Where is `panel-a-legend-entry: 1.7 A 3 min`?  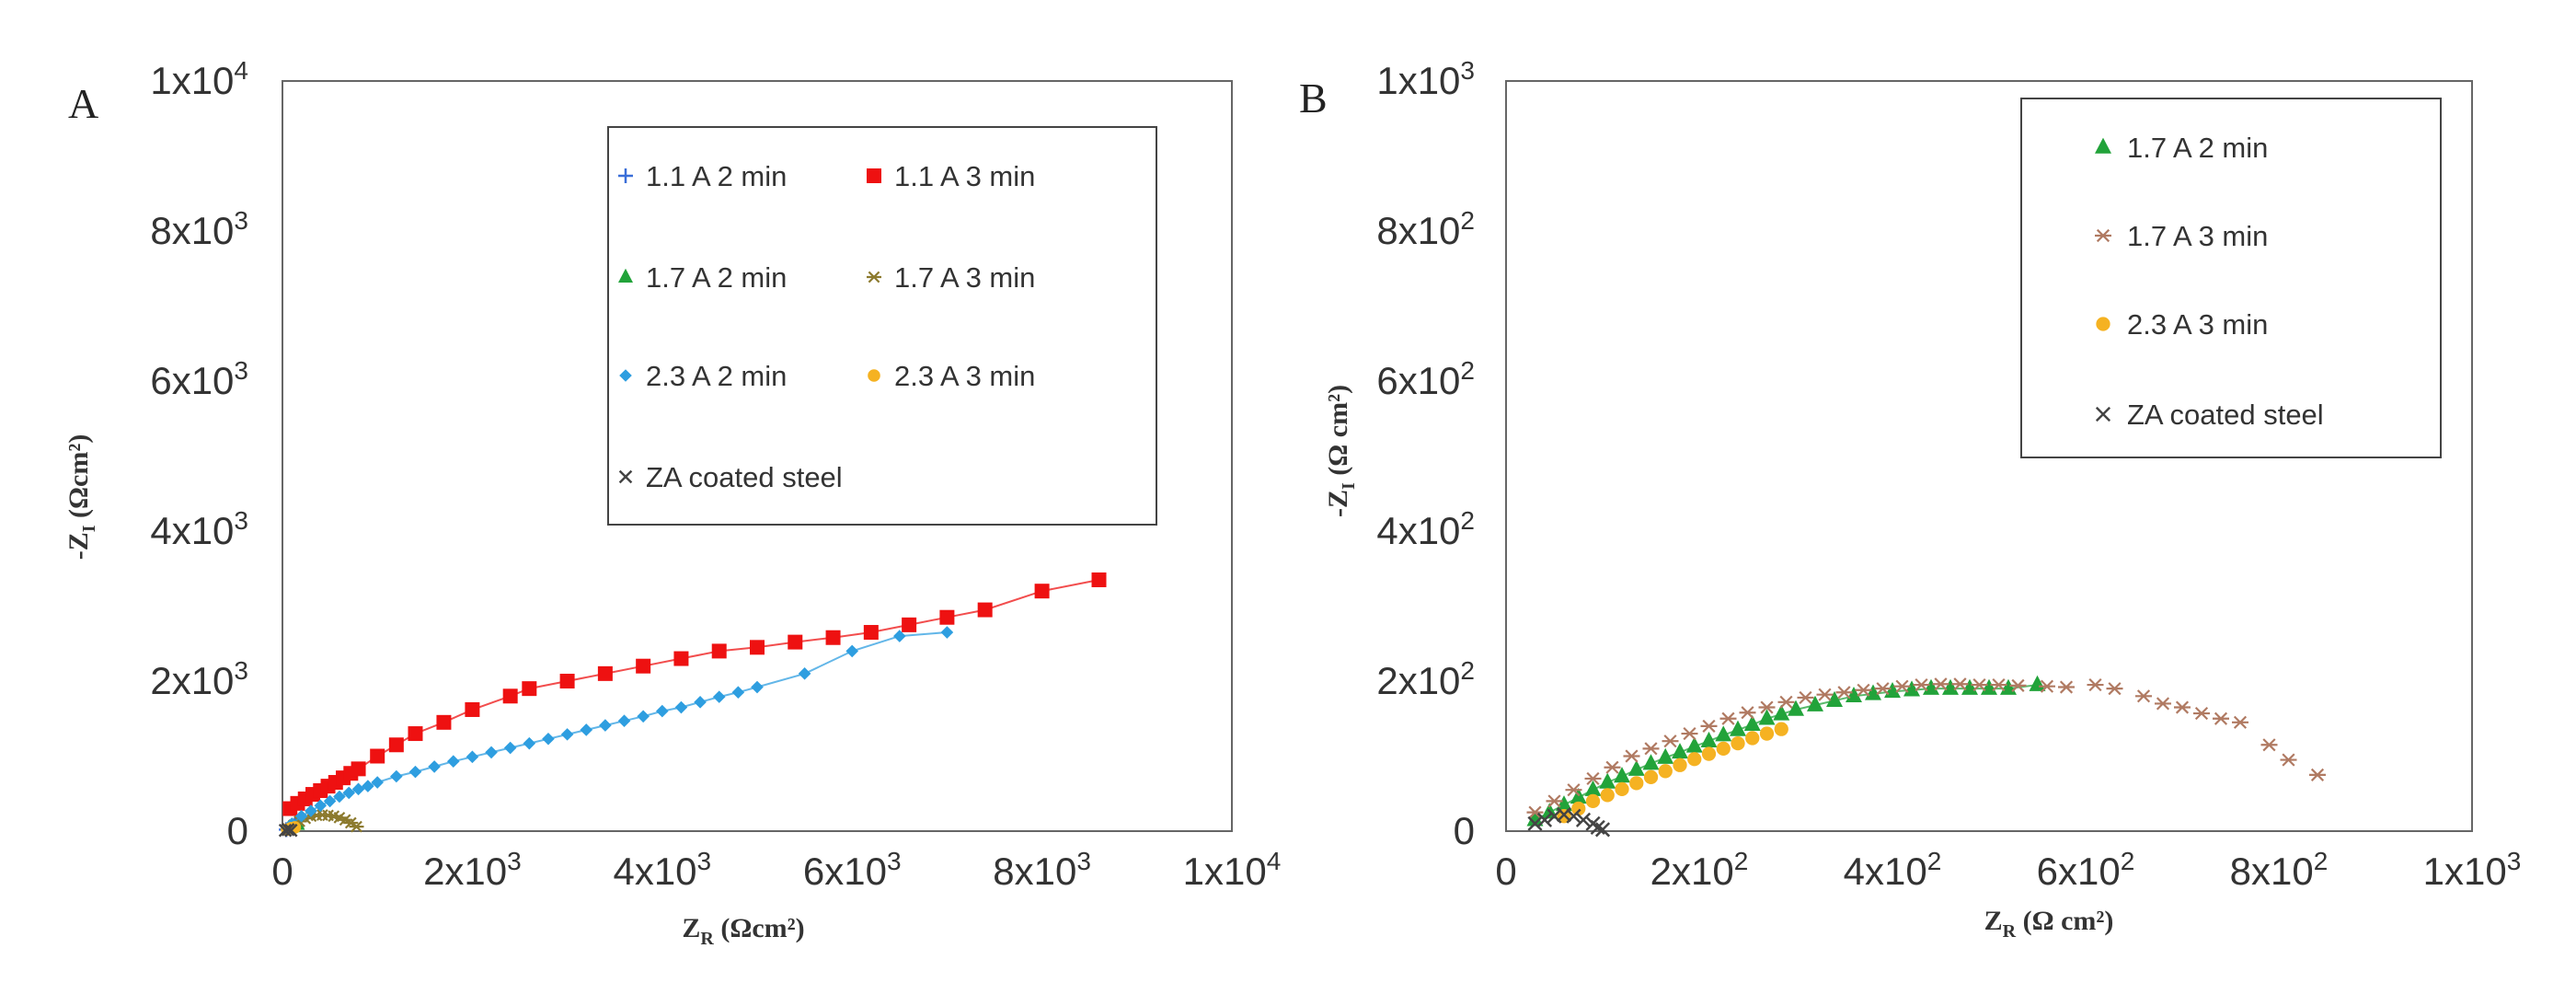
panel-a-legend-entry: 1.7 A 3 min is located at coordinates (951, 277).